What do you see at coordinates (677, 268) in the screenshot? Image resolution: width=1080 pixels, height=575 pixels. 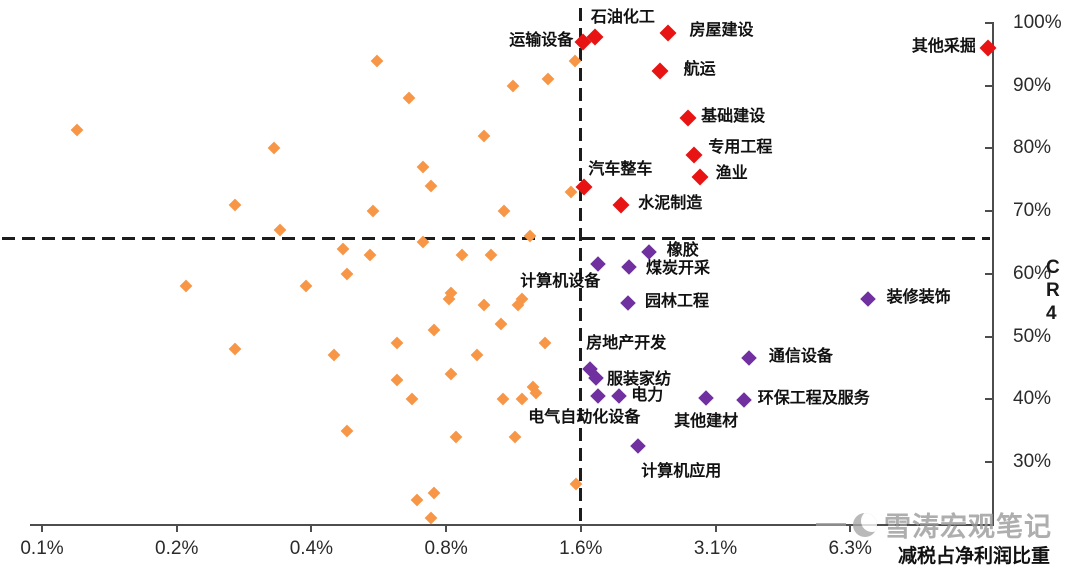 I see `point-label: 煤炭开采` at bounding box center [677, 268].